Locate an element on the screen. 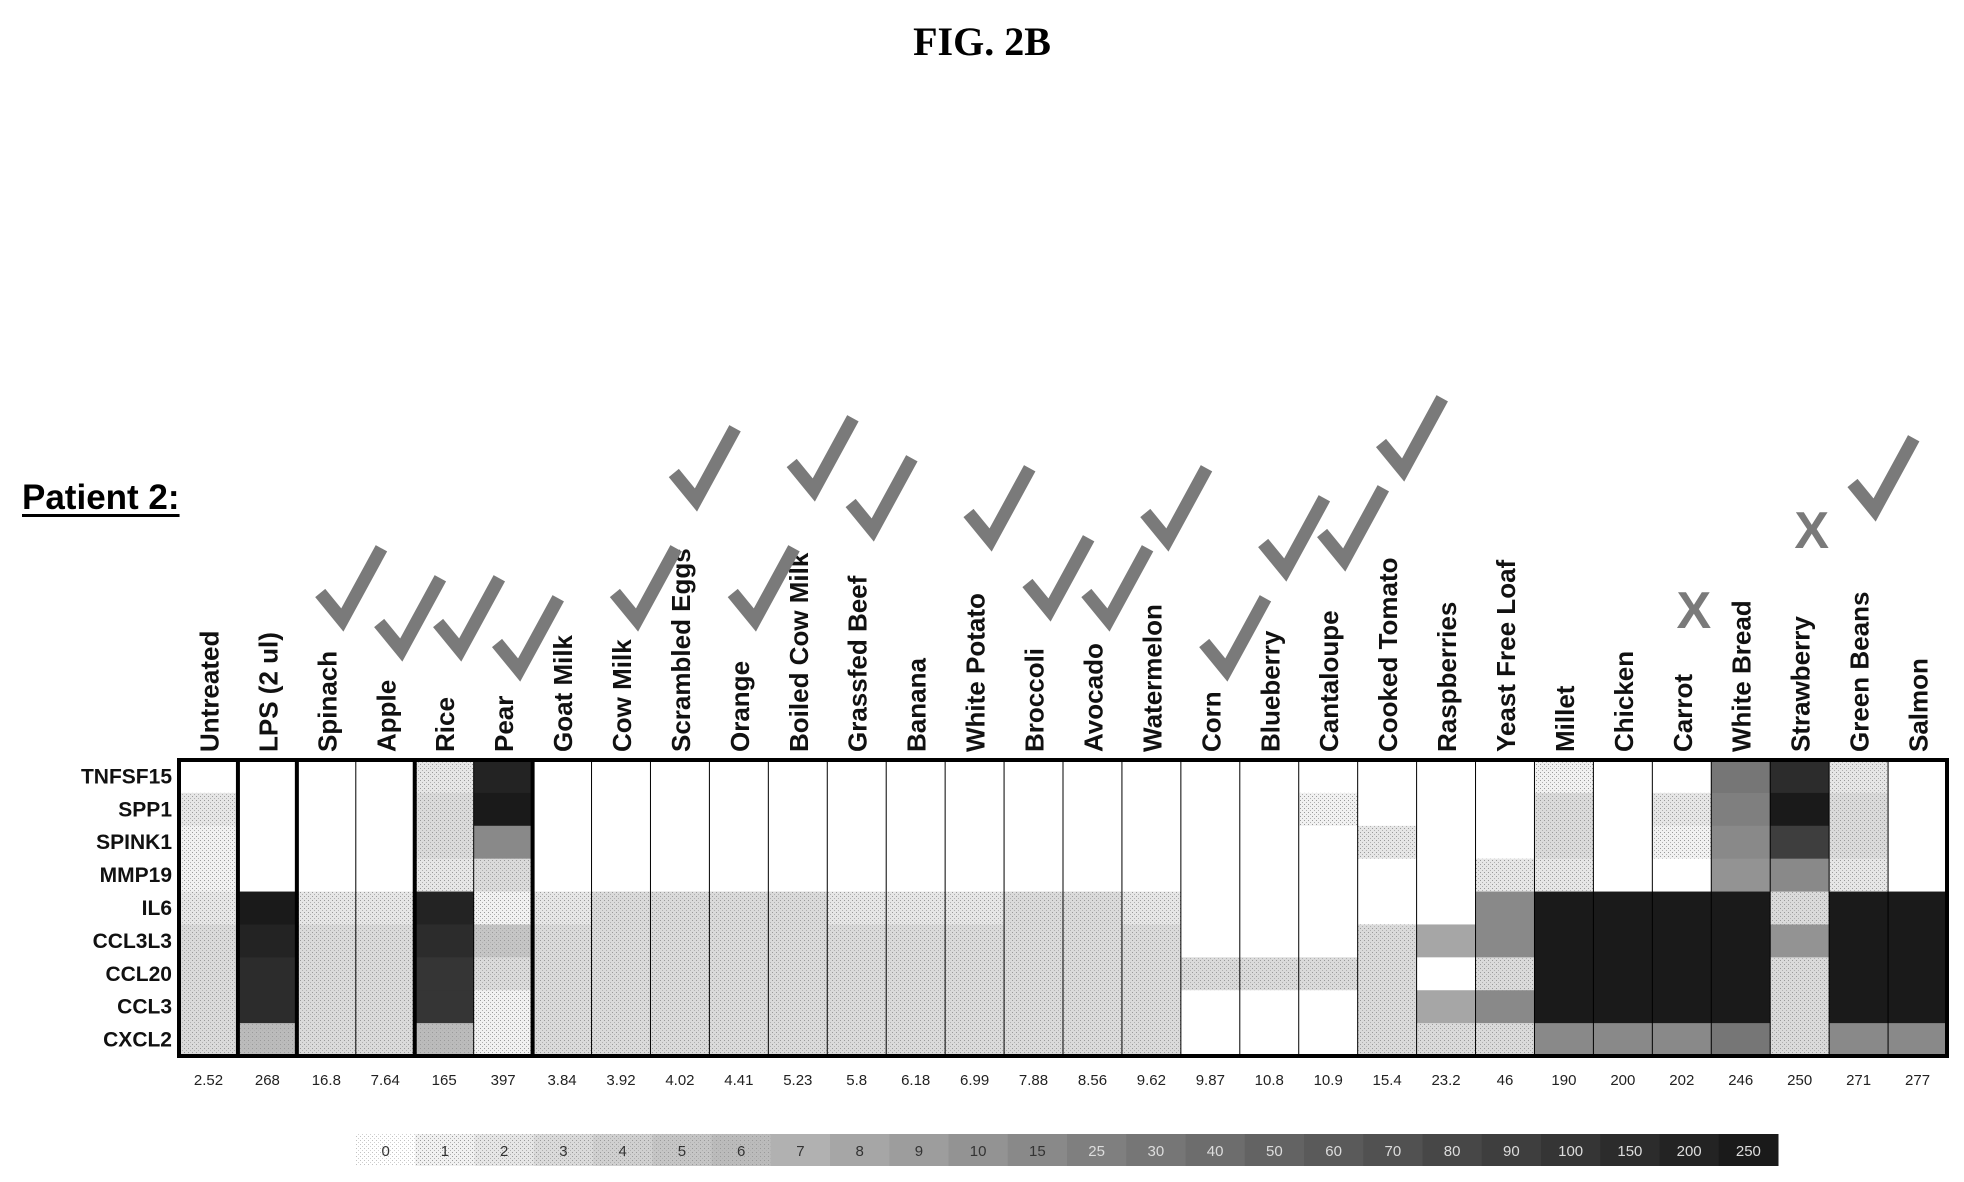 Image resolution: width=1964 pixels, height=1182 pixels. row-label: IL6 is located at coordinates (157, 908).